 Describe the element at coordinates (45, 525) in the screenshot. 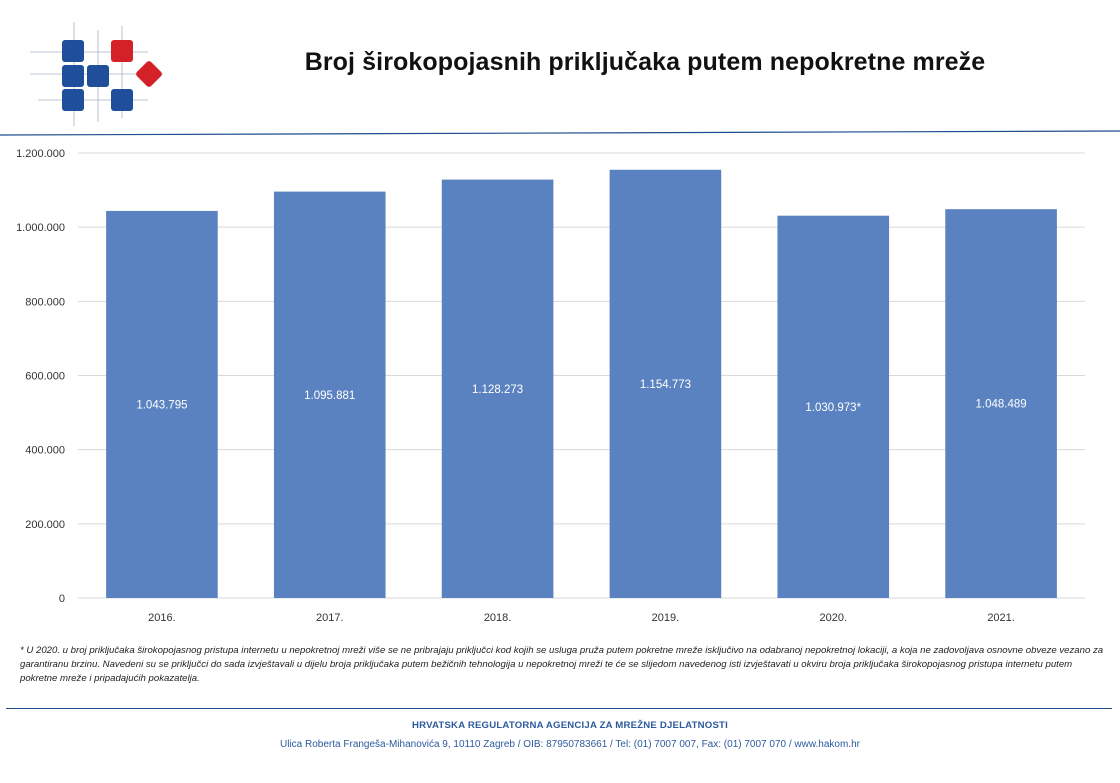

I see `y-tick-label: 200.000` at that location.